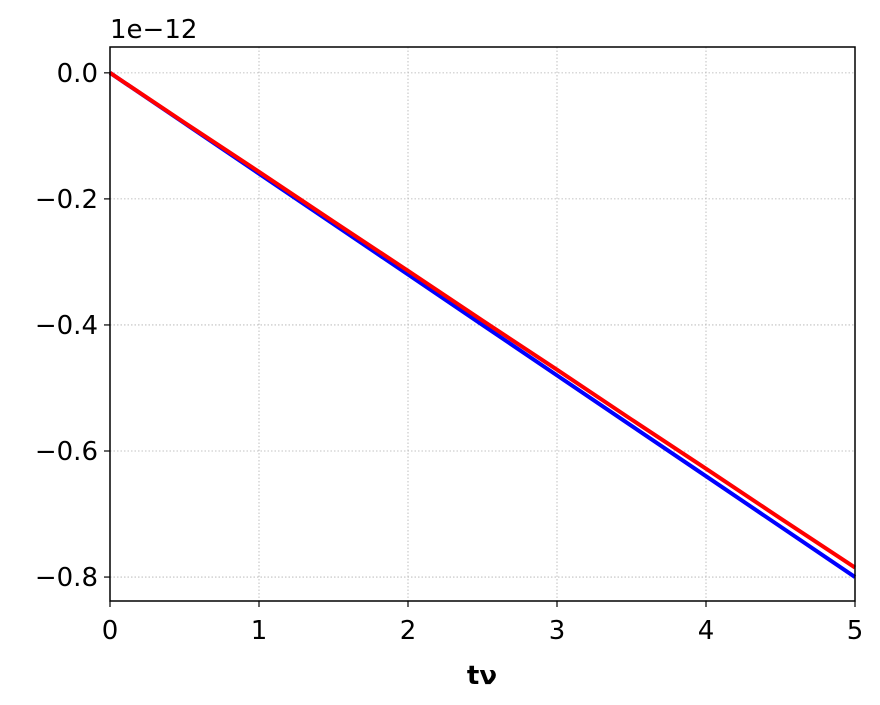 This screenshot has height=705, width=880. Describe the element at coordinates (66, 578) in the screenshot. I see `y-tick-label: −0.8` at that location.